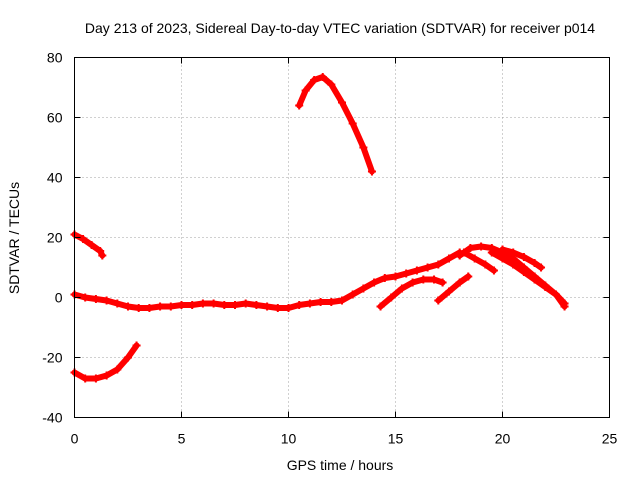 Image resolution: width=640 pixels, height=480 pixels. Describe the element at coordinates (55, 178) in the screenshot. I see `y-tick-label: 40` at that location.